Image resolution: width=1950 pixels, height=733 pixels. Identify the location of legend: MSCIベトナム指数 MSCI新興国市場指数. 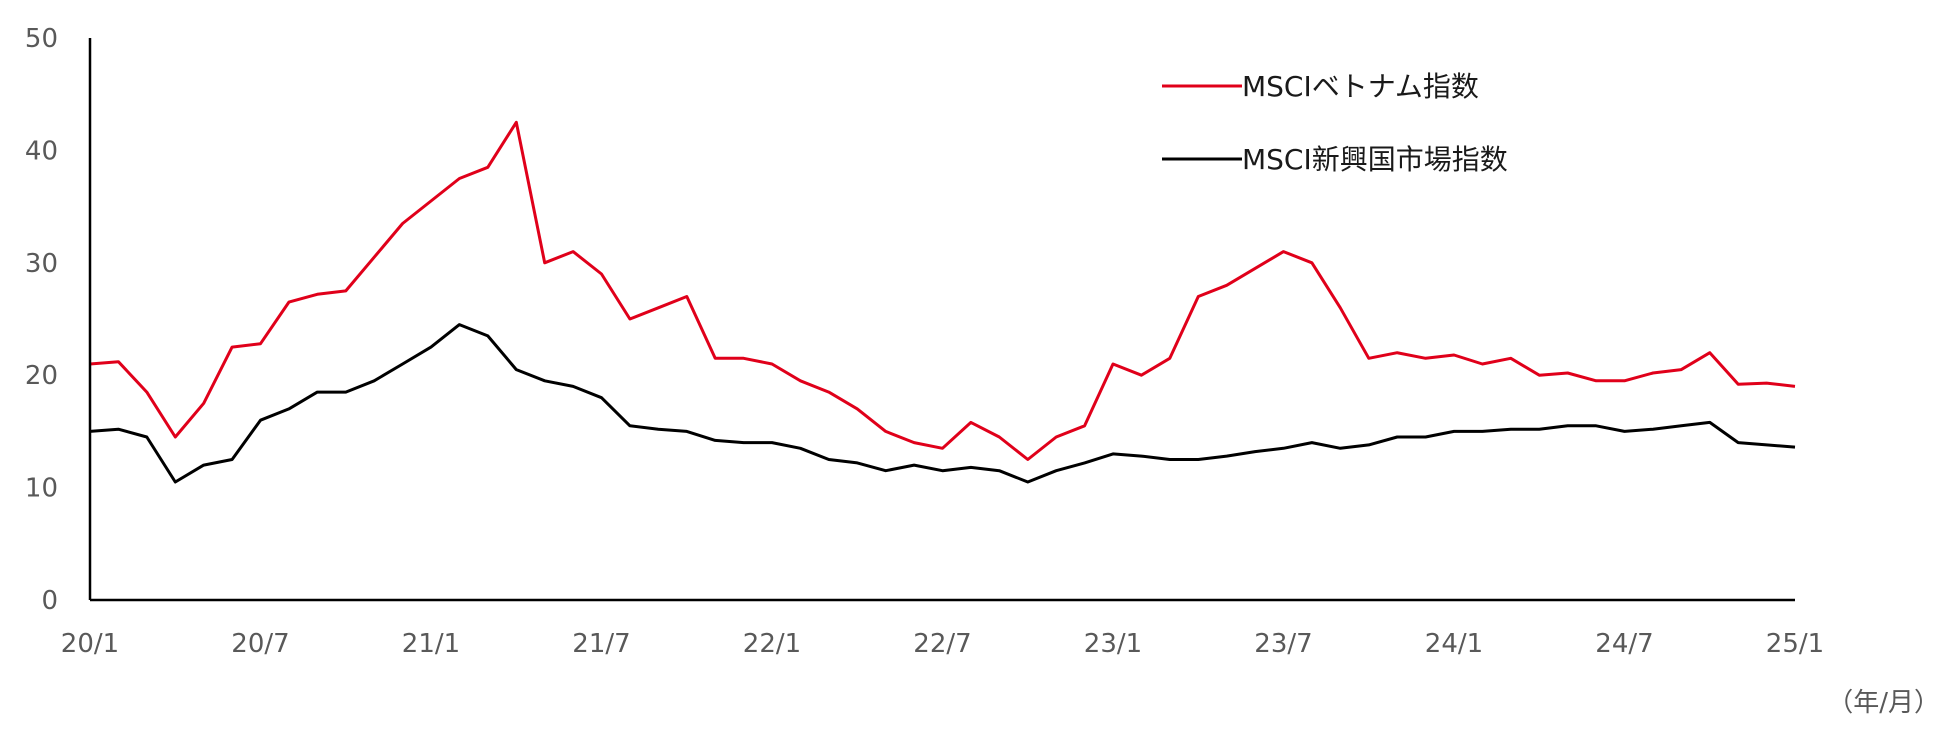
(1335, 123).